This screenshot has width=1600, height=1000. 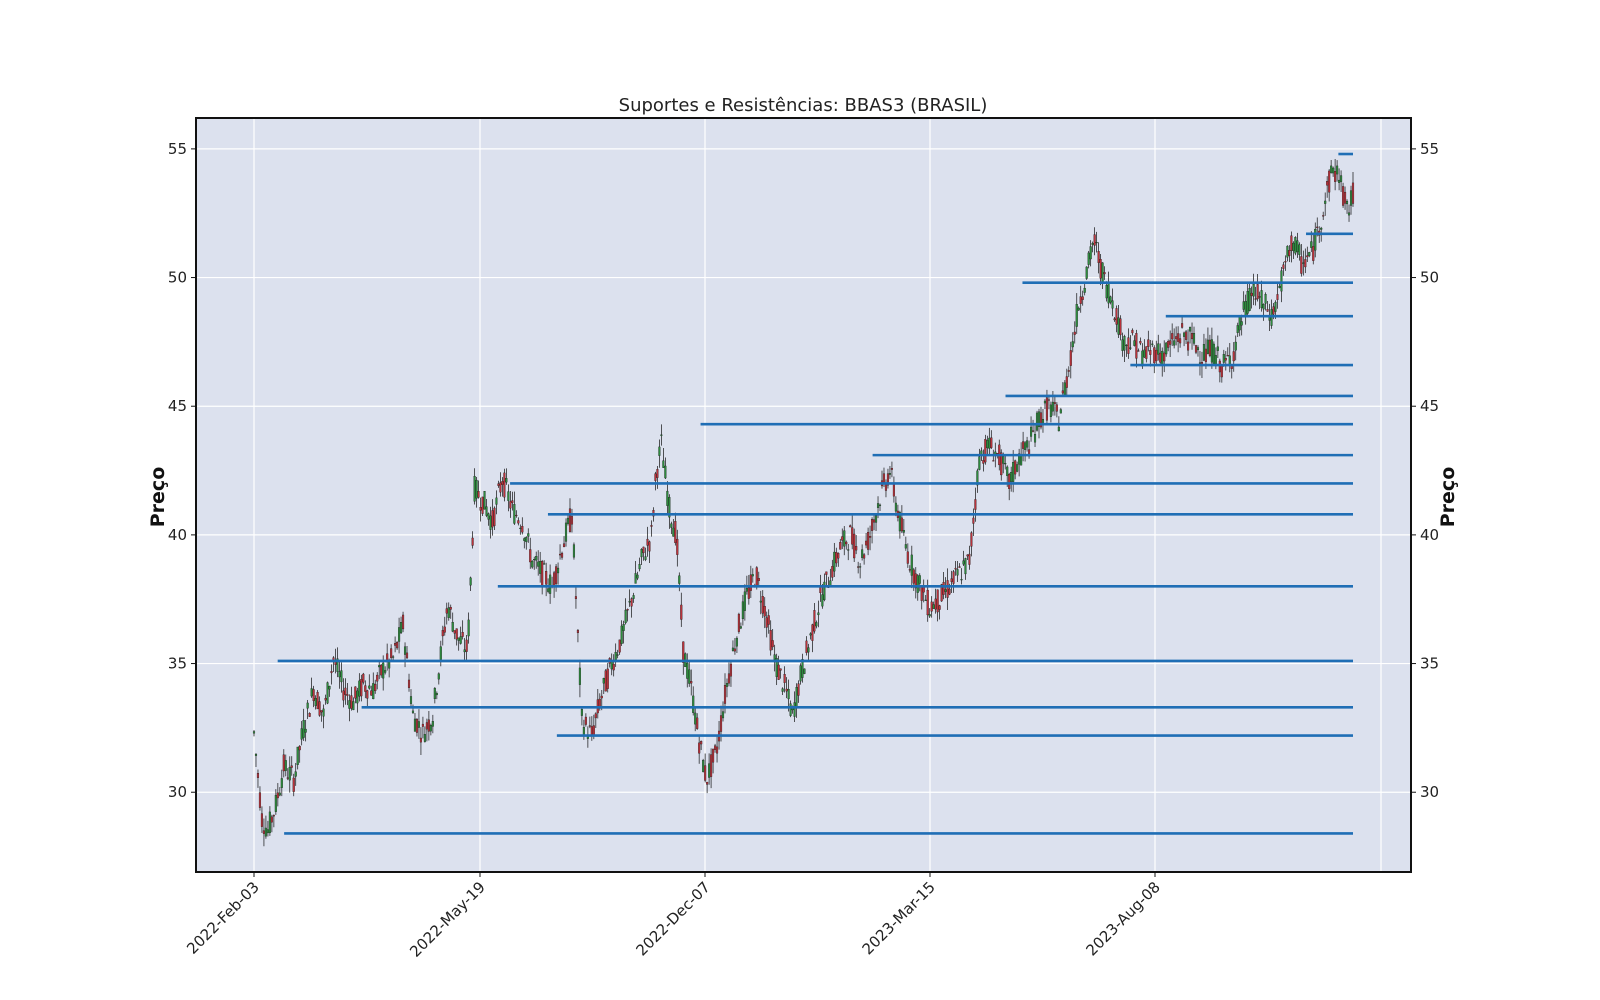 What do you see at coordinates (177, 149) in the screenshot?
I see `y-tick-label-left: 55` at bounding box center [177, 149].